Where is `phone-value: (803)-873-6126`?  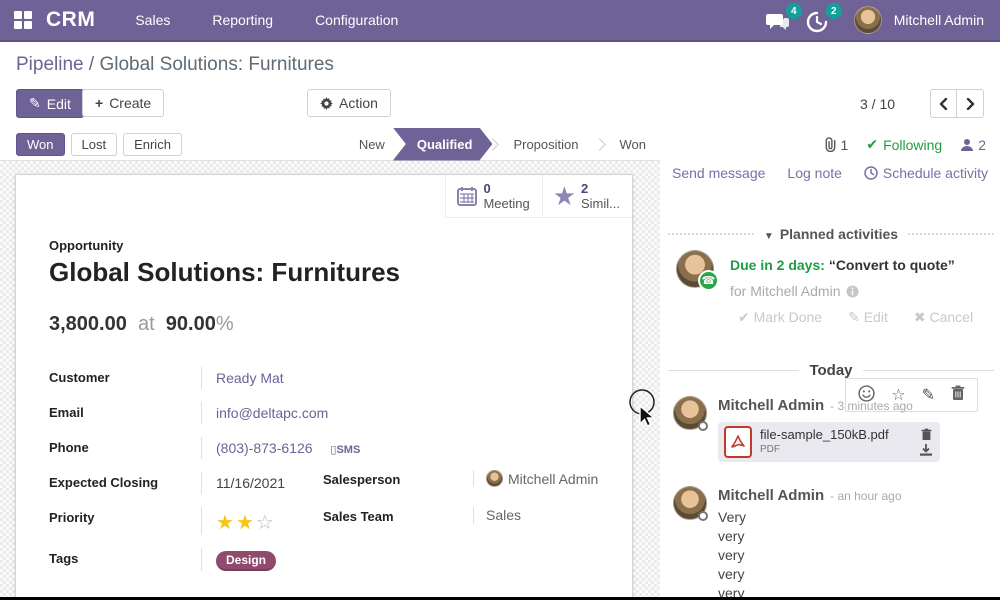 phone-value: (803)-873-6126 is located at coordinates (264, 448).